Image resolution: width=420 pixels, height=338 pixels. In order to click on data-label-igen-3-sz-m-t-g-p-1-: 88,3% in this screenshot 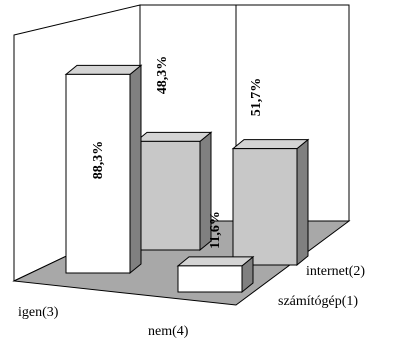, I will do `click(98, 160)`.